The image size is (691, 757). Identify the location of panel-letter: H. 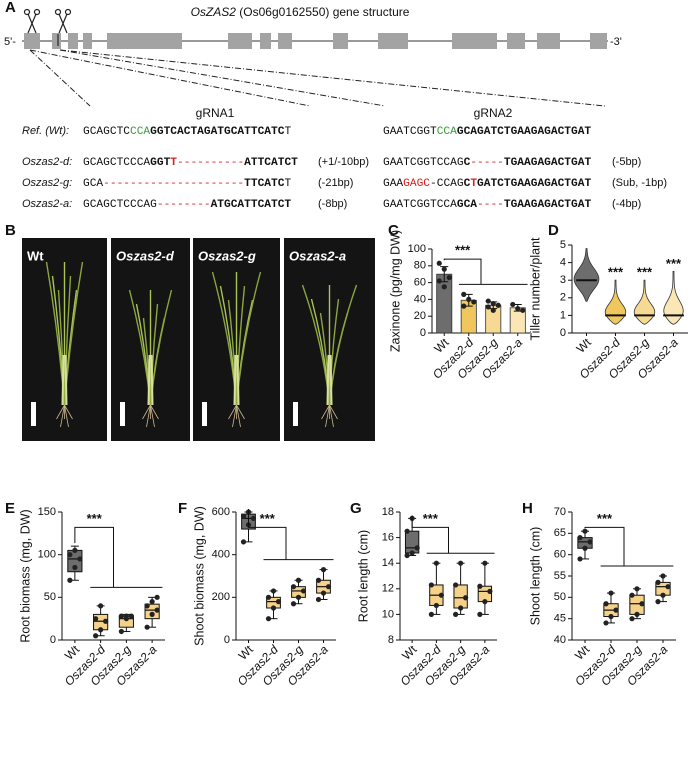
(527, 508).